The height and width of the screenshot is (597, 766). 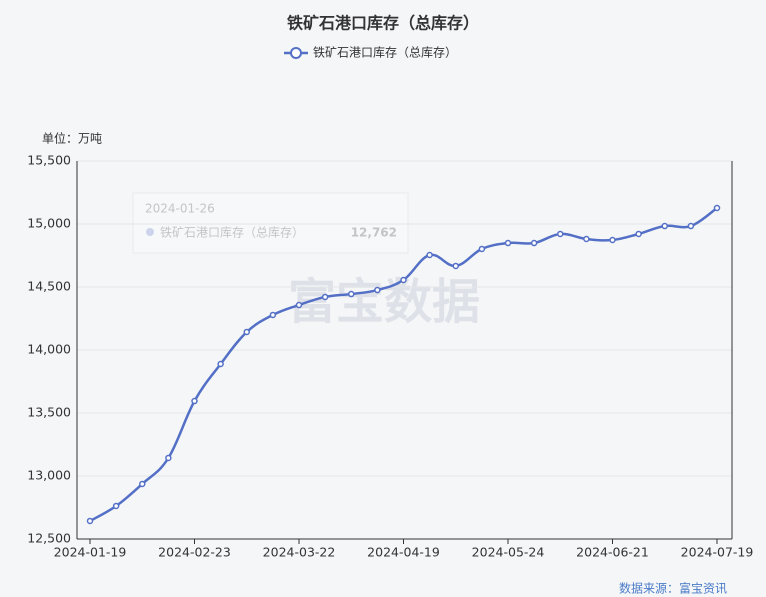 What do you see at coordinates (72, 138) in the screenshot?
I see `unit-label: 单位：万吨` at bounding box center [72, 138].